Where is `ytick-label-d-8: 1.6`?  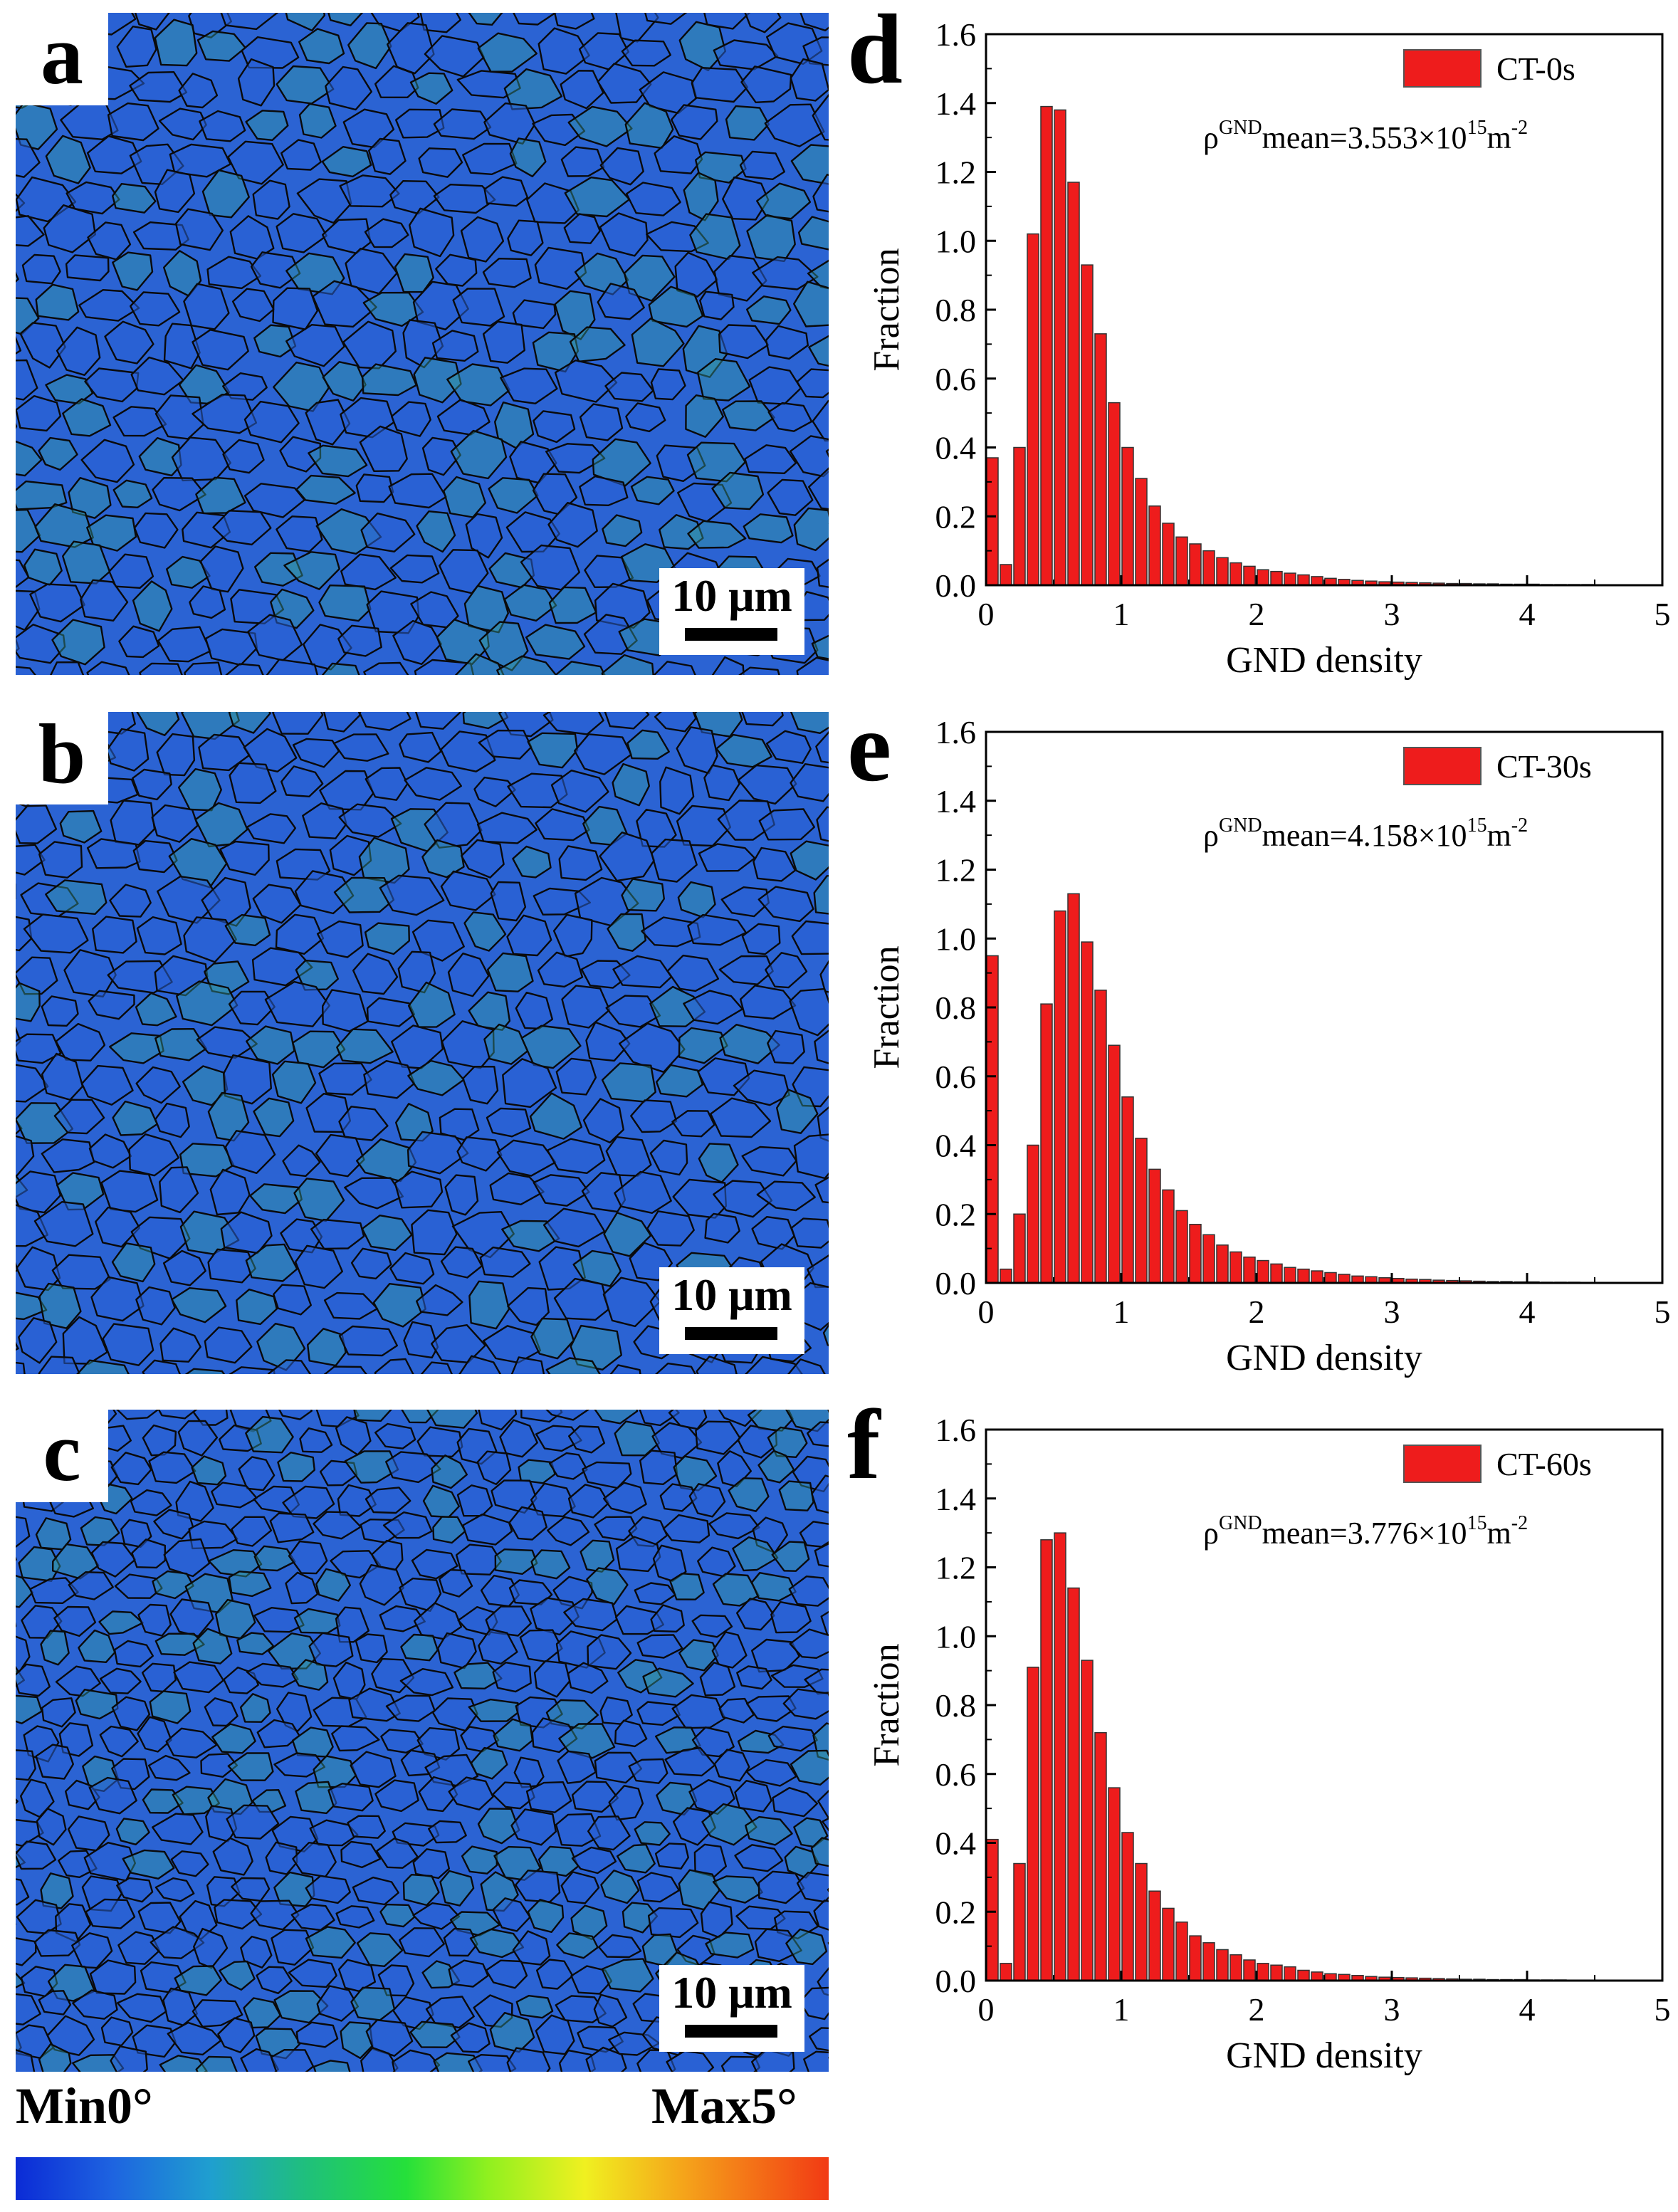 ytick-label-d-8: 1.6 is located at coordinates (956, 35).